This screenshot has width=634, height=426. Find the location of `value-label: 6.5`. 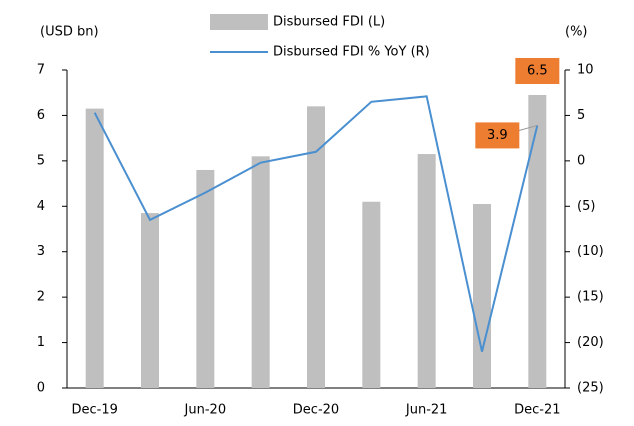

value-label: 6.5 is located at coordinates (537, 70).